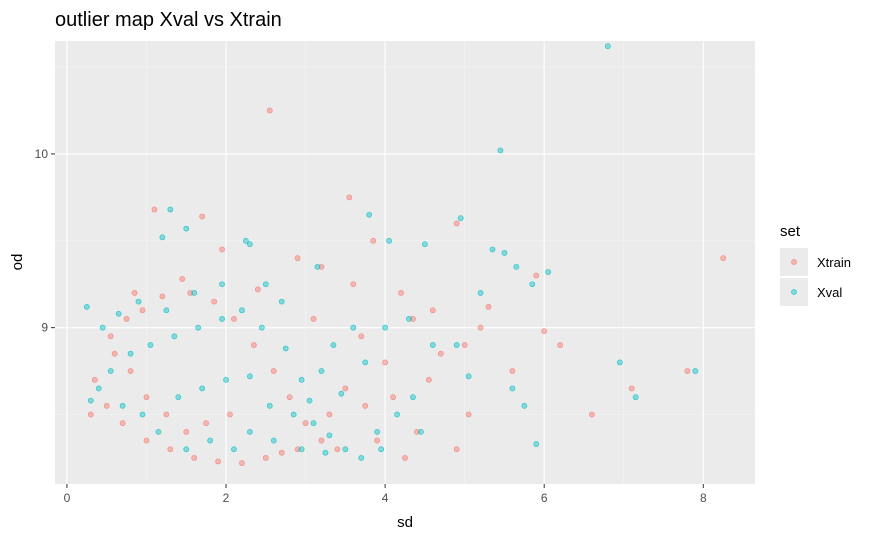  I want to click on legend-marker-xtrain, so click(794, 262).